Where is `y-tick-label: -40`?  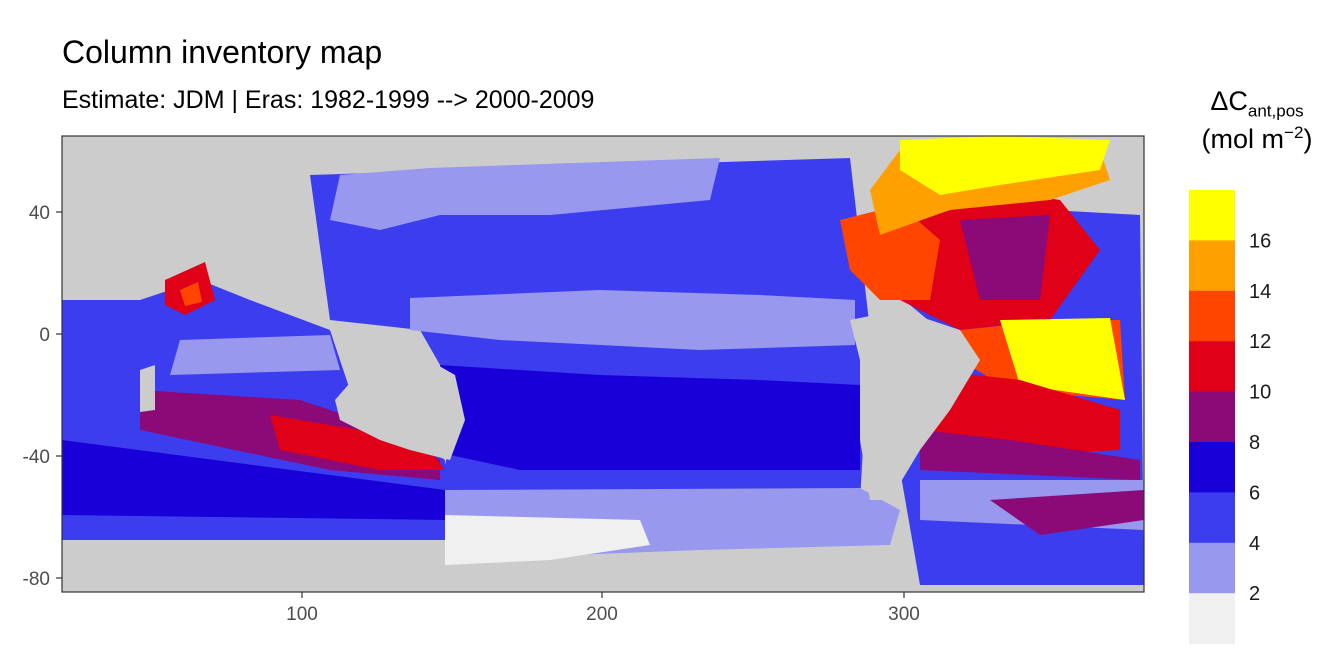 y-tick-label: -40 is located at coordinates (36, 457).